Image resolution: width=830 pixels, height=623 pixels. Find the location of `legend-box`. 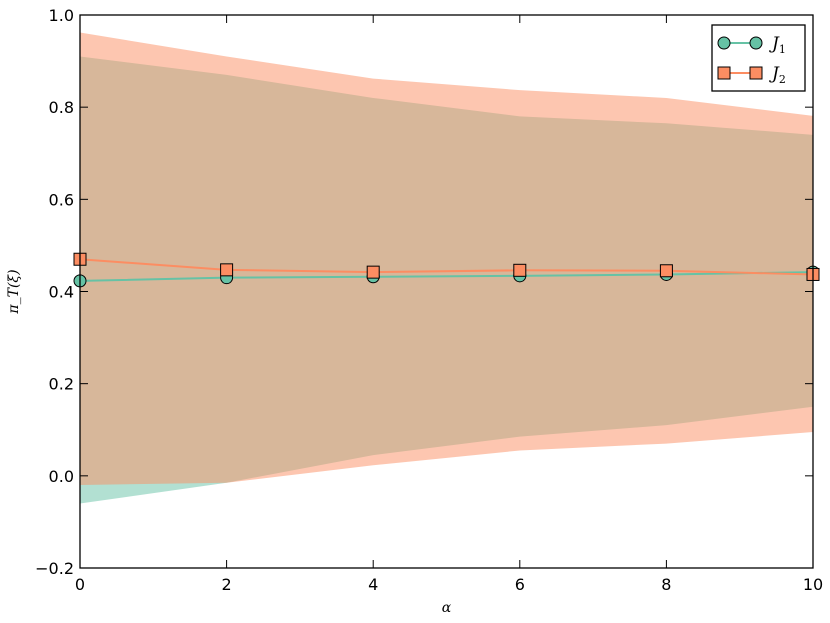

legend-box is located at coordinates (758, 58).